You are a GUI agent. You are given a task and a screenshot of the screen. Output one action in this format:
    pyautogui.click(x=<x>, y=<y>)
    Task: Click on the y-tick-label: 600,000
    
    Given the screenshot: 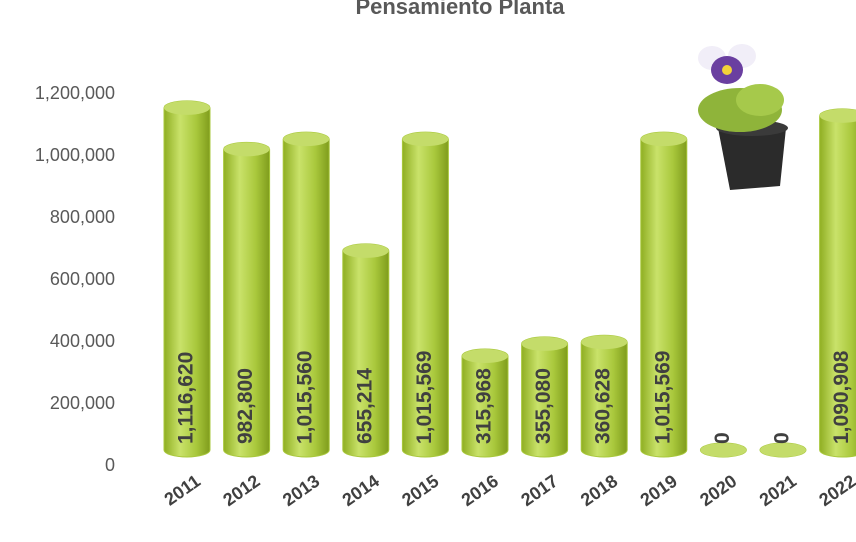 What is the action you would take?
    pyautogui.click(x=82, y=279)
    